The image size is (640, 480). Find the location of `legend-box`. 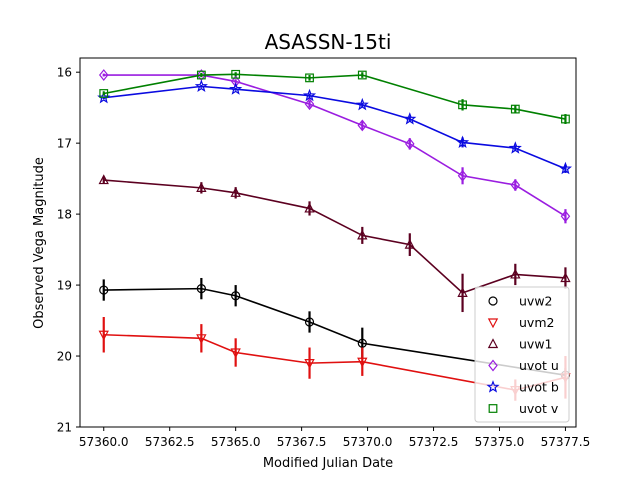

legend-box is located at coordinates (522, 354).